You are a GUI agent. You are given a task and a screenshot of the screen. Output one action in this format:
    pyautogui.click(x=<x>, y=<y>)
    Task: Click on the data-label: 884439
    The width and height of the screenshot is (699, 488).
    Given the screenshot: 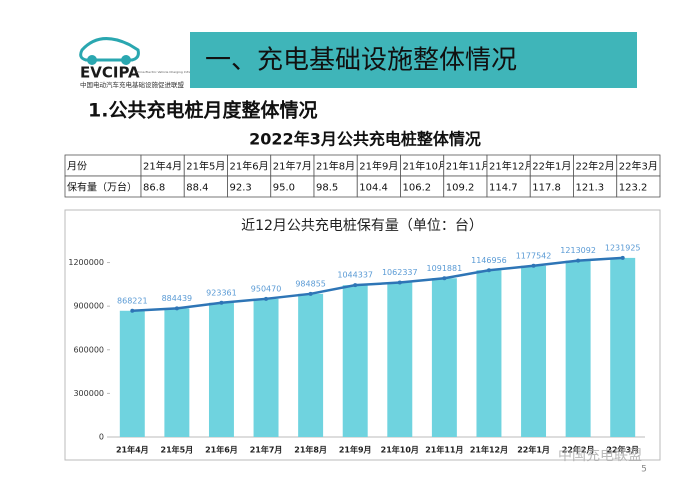 What is the action you would take?
    pyautogui.click(x=177, y=298)
    